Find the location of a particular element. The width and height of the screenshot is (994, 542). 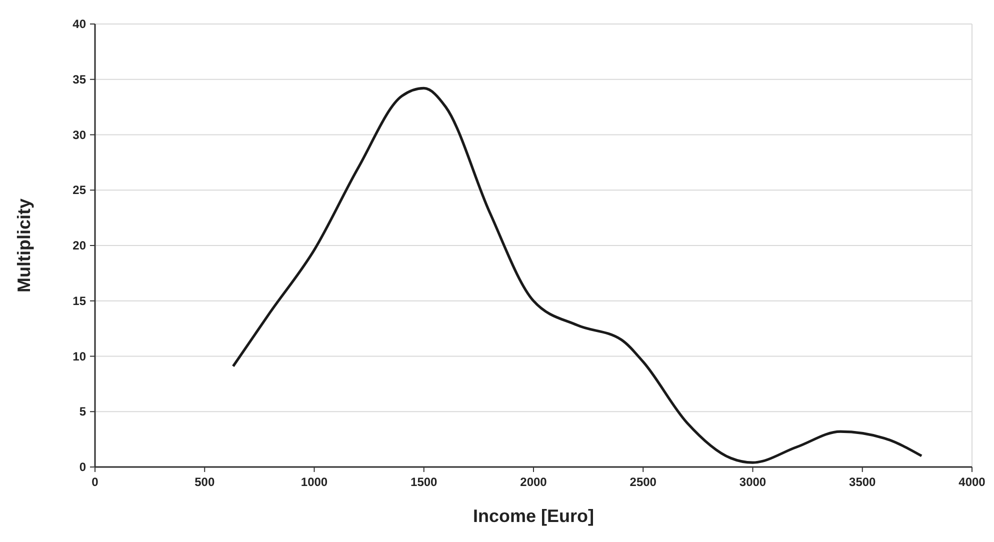

y-tick-label: 25 is located at coordinates (79, 190).